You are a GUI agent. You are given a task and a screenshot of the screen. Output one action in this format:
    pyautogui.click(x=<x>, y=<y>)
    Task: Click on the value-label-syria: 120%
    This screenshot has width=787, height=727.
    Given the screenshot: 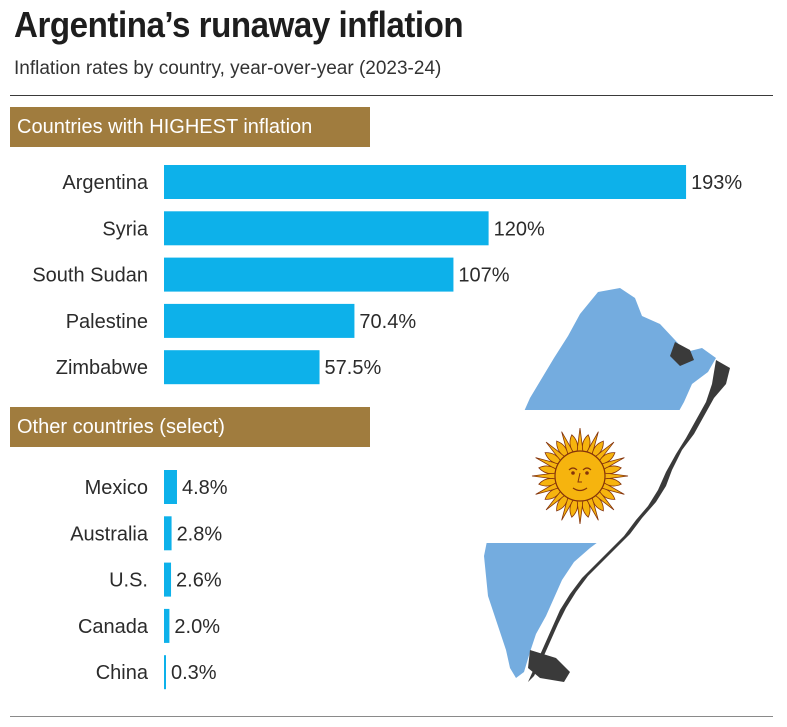 What is the action you would take?
    pyautogui.click(x=519, y=229)
    